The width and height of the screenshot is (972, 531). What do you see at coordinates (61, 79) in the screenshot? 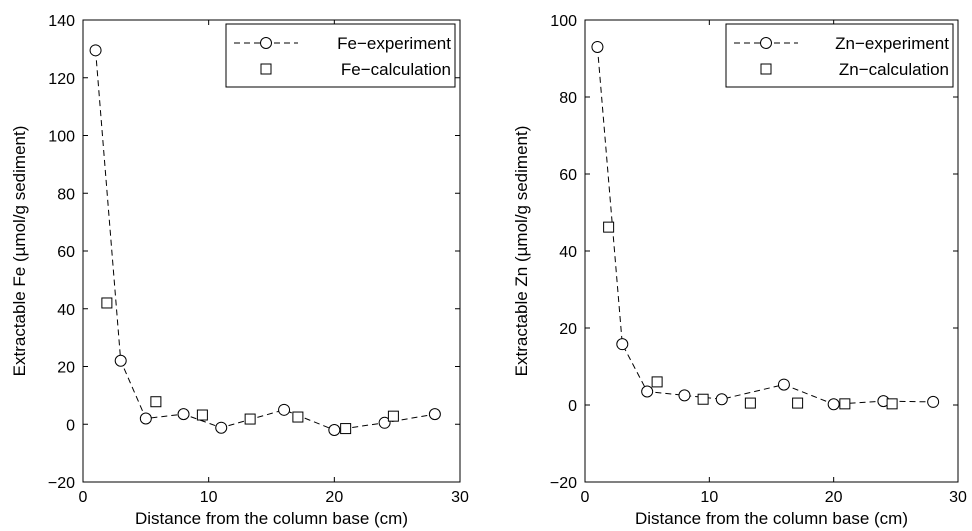
I see `fe-y-tick-label: 120` at bounding box center [61, 79].